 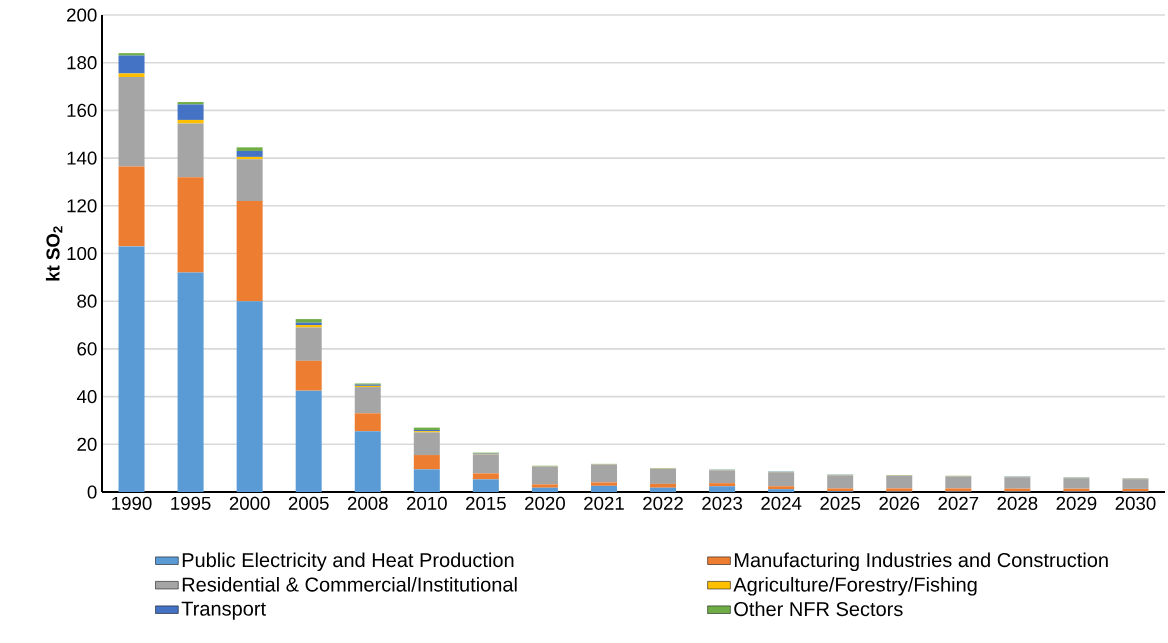 What do you see at coordinates (349, 584) in the screenshot?
I see `legend-label: Residential & Commercial/Institutional` at bounding box center [349, 584].